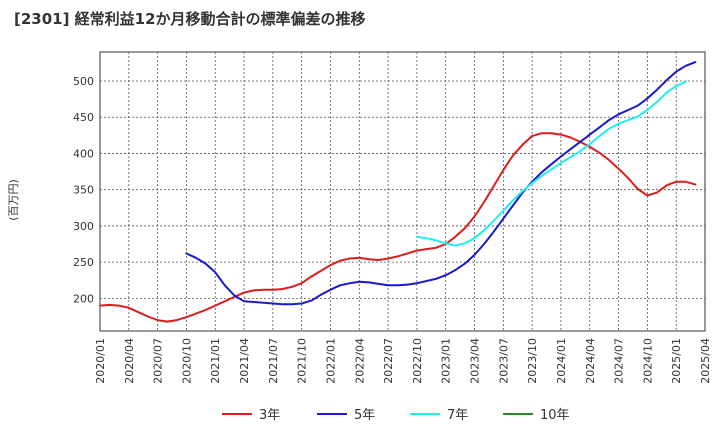  Describe the element at coordinates (186, 361) in the screenshot. I see `x-tick-label: 2020/10` at that location.